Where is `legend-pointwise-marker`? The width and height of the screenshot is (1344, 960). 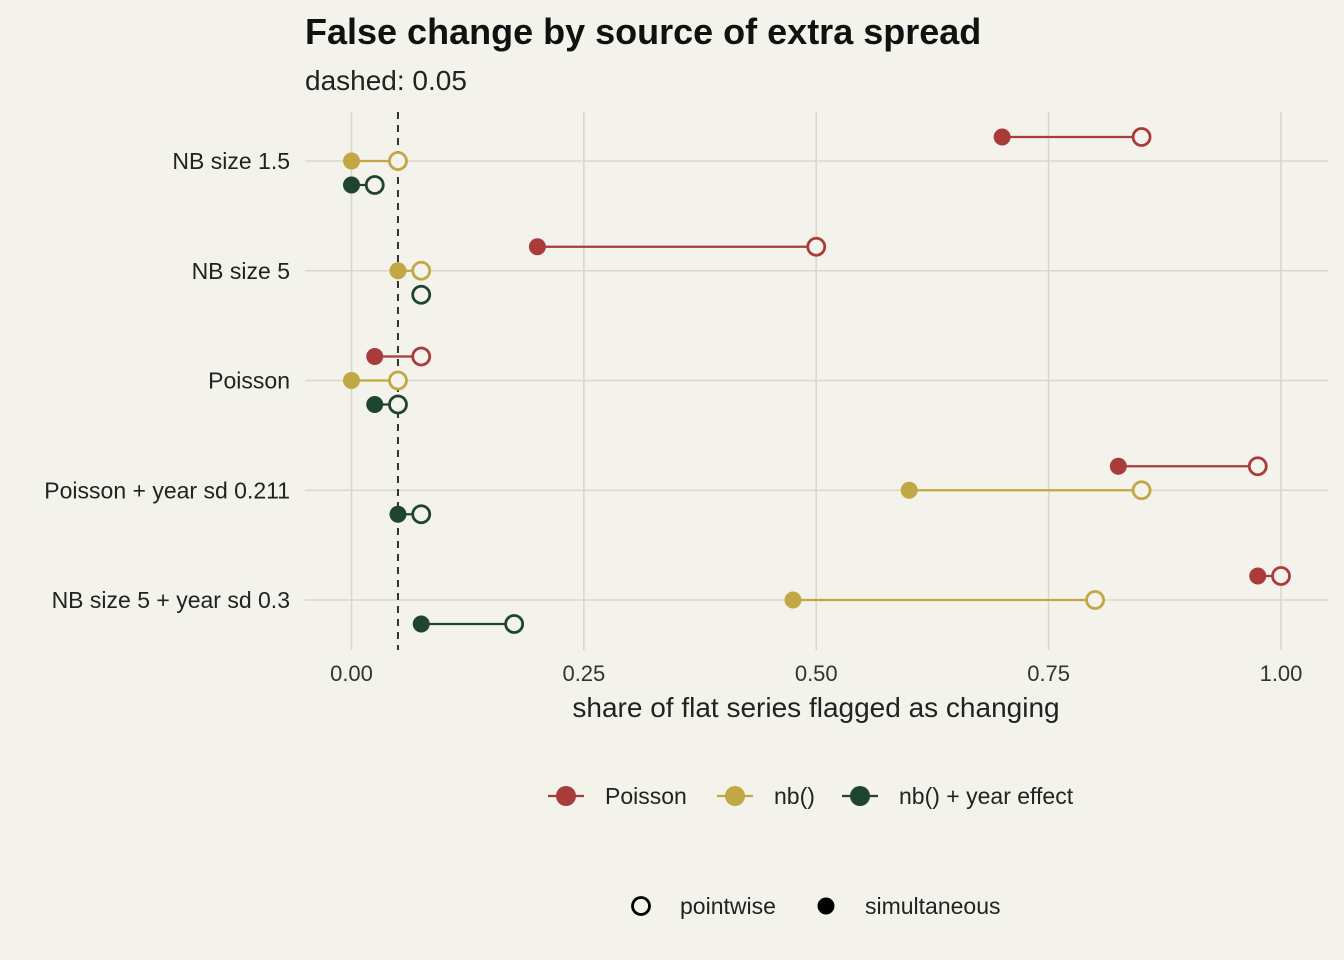
legend-pointwise-marker is located at coordinates (641, 906).